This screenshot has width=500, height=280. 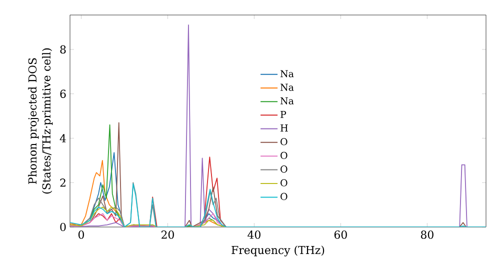 What do you see at coordinates (81, 234) in the screenshot?
I see `x-tick-label: 0` at bounding box center [81, 234].